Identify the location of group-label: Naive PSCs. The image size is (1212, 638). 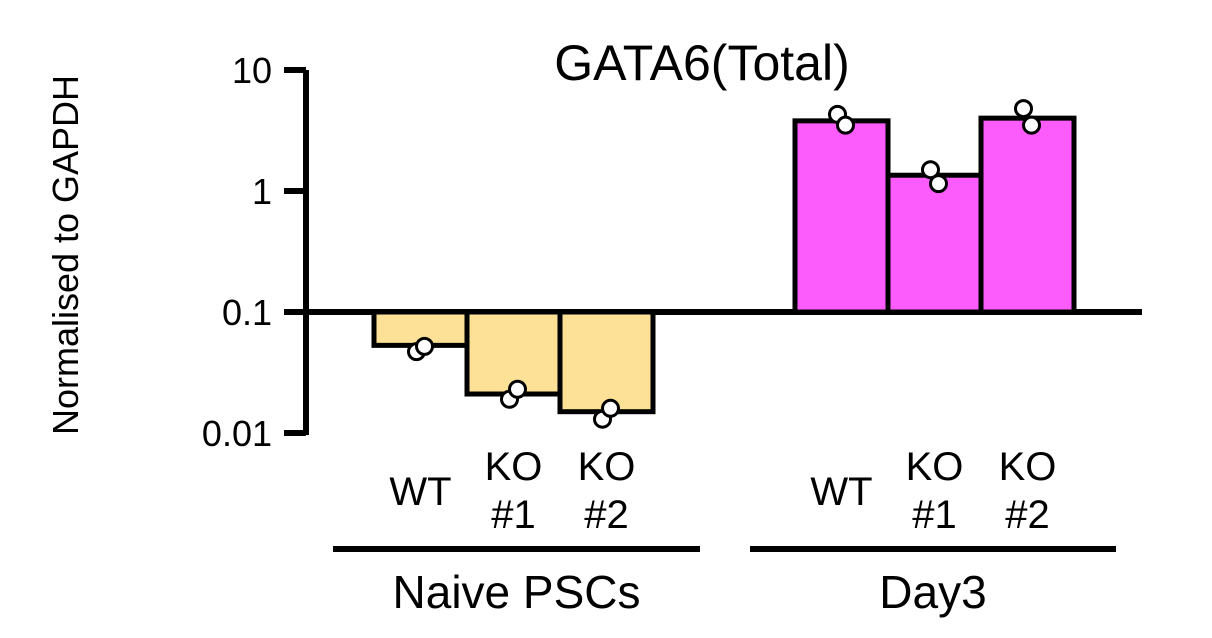
(517, 592).